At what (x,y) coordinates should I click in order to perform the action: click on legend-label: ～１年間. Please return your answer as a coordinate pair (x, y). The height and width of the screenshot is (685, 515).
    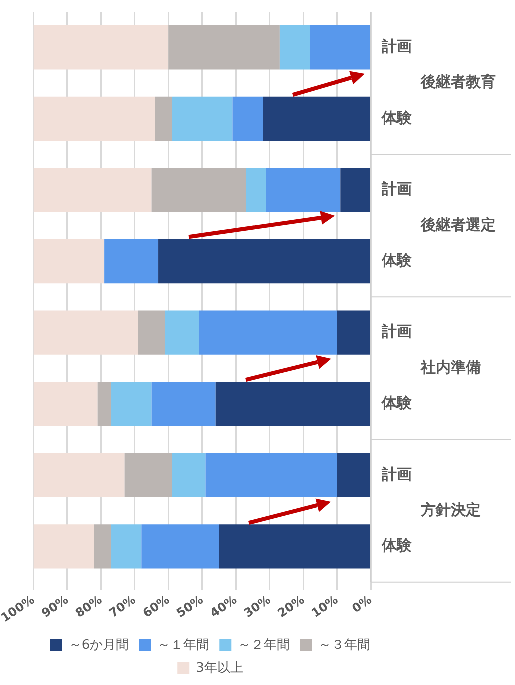
    Looking at the image, I should click on (184, 645).